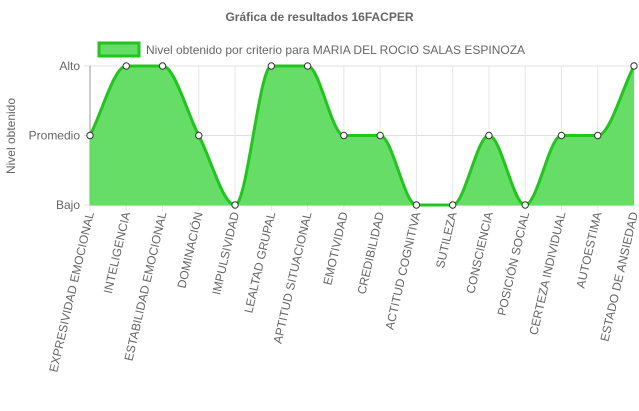 This screenshot has height=411, width=639. I want to click on y-ticks: Bajo Promedio Alto, so click(55, 135).